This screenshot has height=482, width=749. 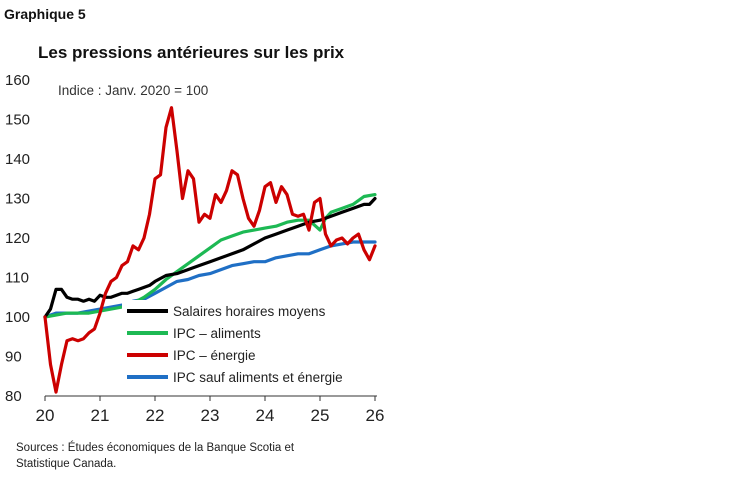 What do you see at coordinates (133, 90) in the screenshot?
I see `y-axis-note: Indice : Janv. 2020 = 100` at bounding box center [133, 90].